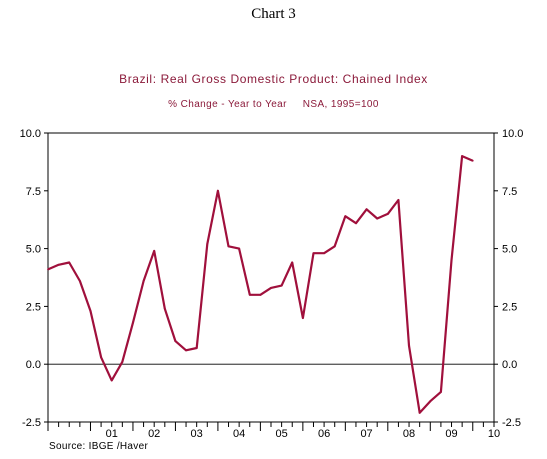 This screenshot has width=547, height=459. I want to click on x-tick-label: 08, so click(409, 434).